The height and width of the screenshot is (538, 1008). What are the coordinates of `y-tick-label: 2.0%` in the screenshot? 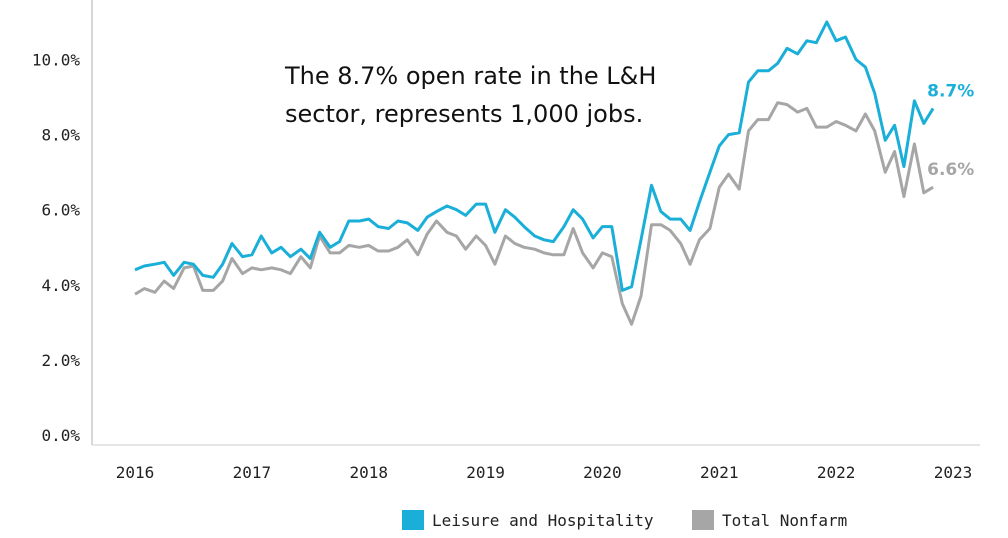 It's located at (60, 360).